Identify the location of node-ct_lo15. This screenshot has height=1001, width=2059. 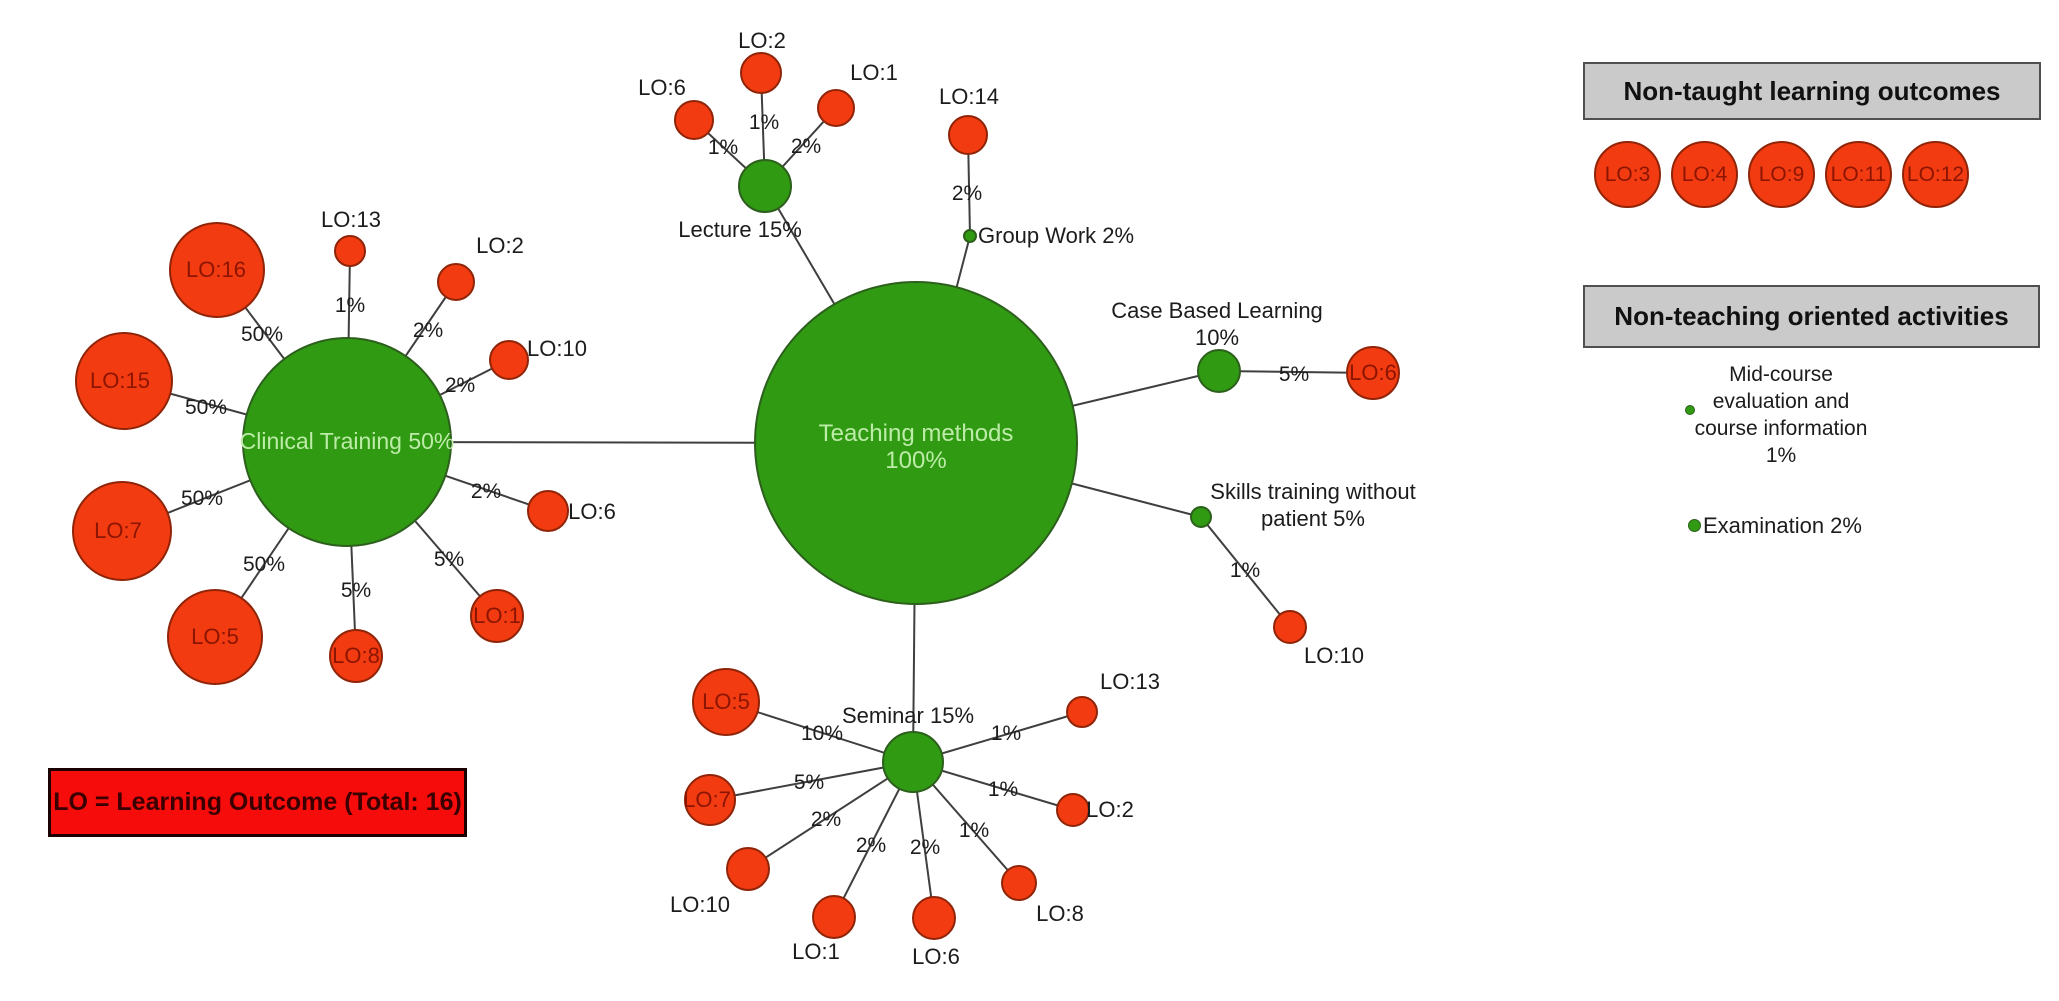
(124, 381).